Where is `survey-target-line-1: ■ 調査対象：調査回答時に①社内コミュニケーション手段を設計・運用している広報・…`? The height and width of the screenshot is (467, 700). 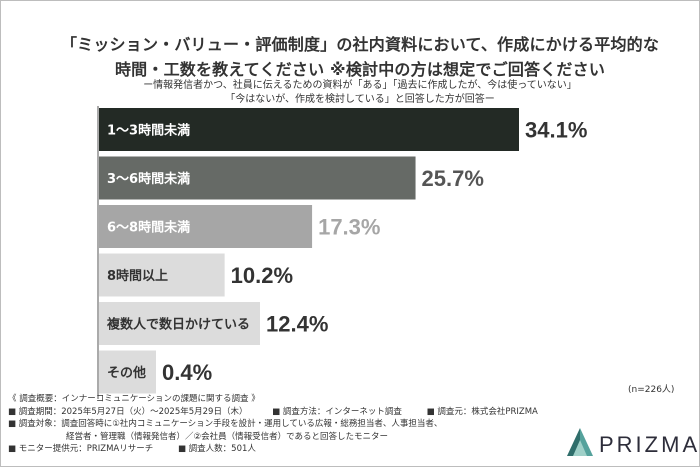 survey-target-line-1: ■ 調査対象：調査回答時に①社内コミュニケーション手段を設計・運用している広報・… is located at coordinates (225, 424).